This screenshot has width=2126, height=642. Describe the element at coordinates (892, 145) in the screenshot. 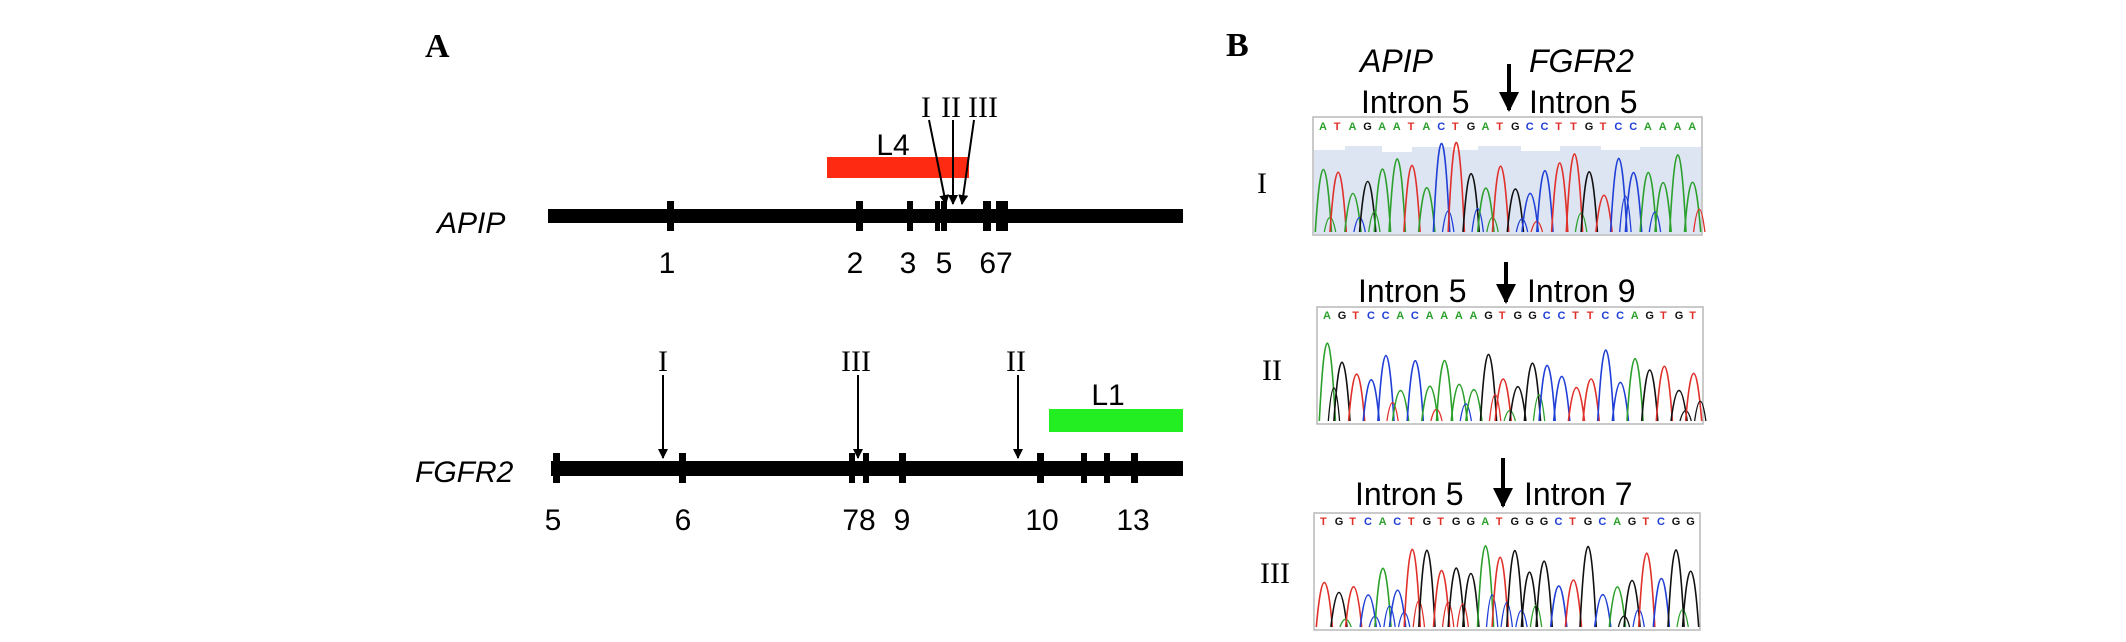

I see `apip-lesion-l4-label: L4` at that location.